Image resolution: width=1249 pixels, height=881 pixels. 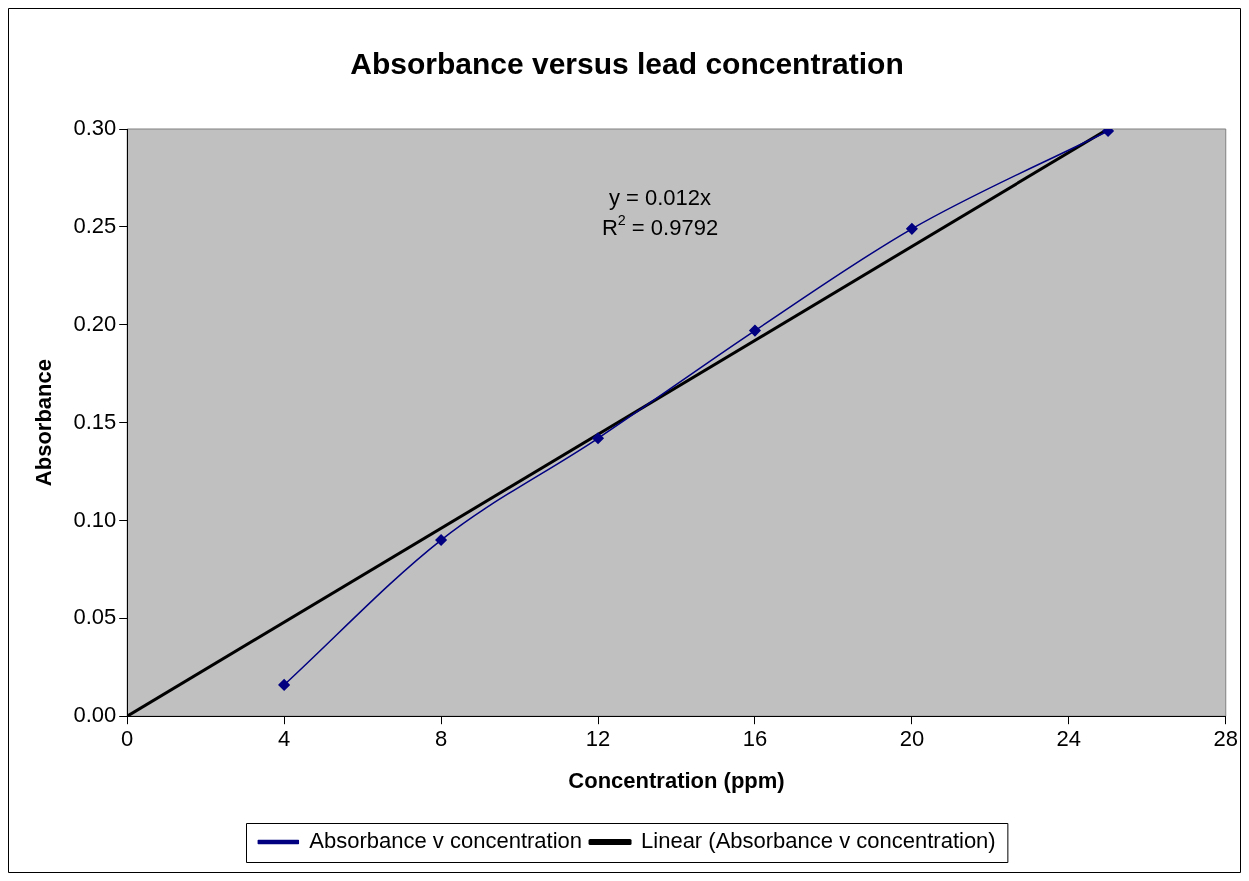 I want to click on y-tick-label: 0.25, so click(x=95, y=225).